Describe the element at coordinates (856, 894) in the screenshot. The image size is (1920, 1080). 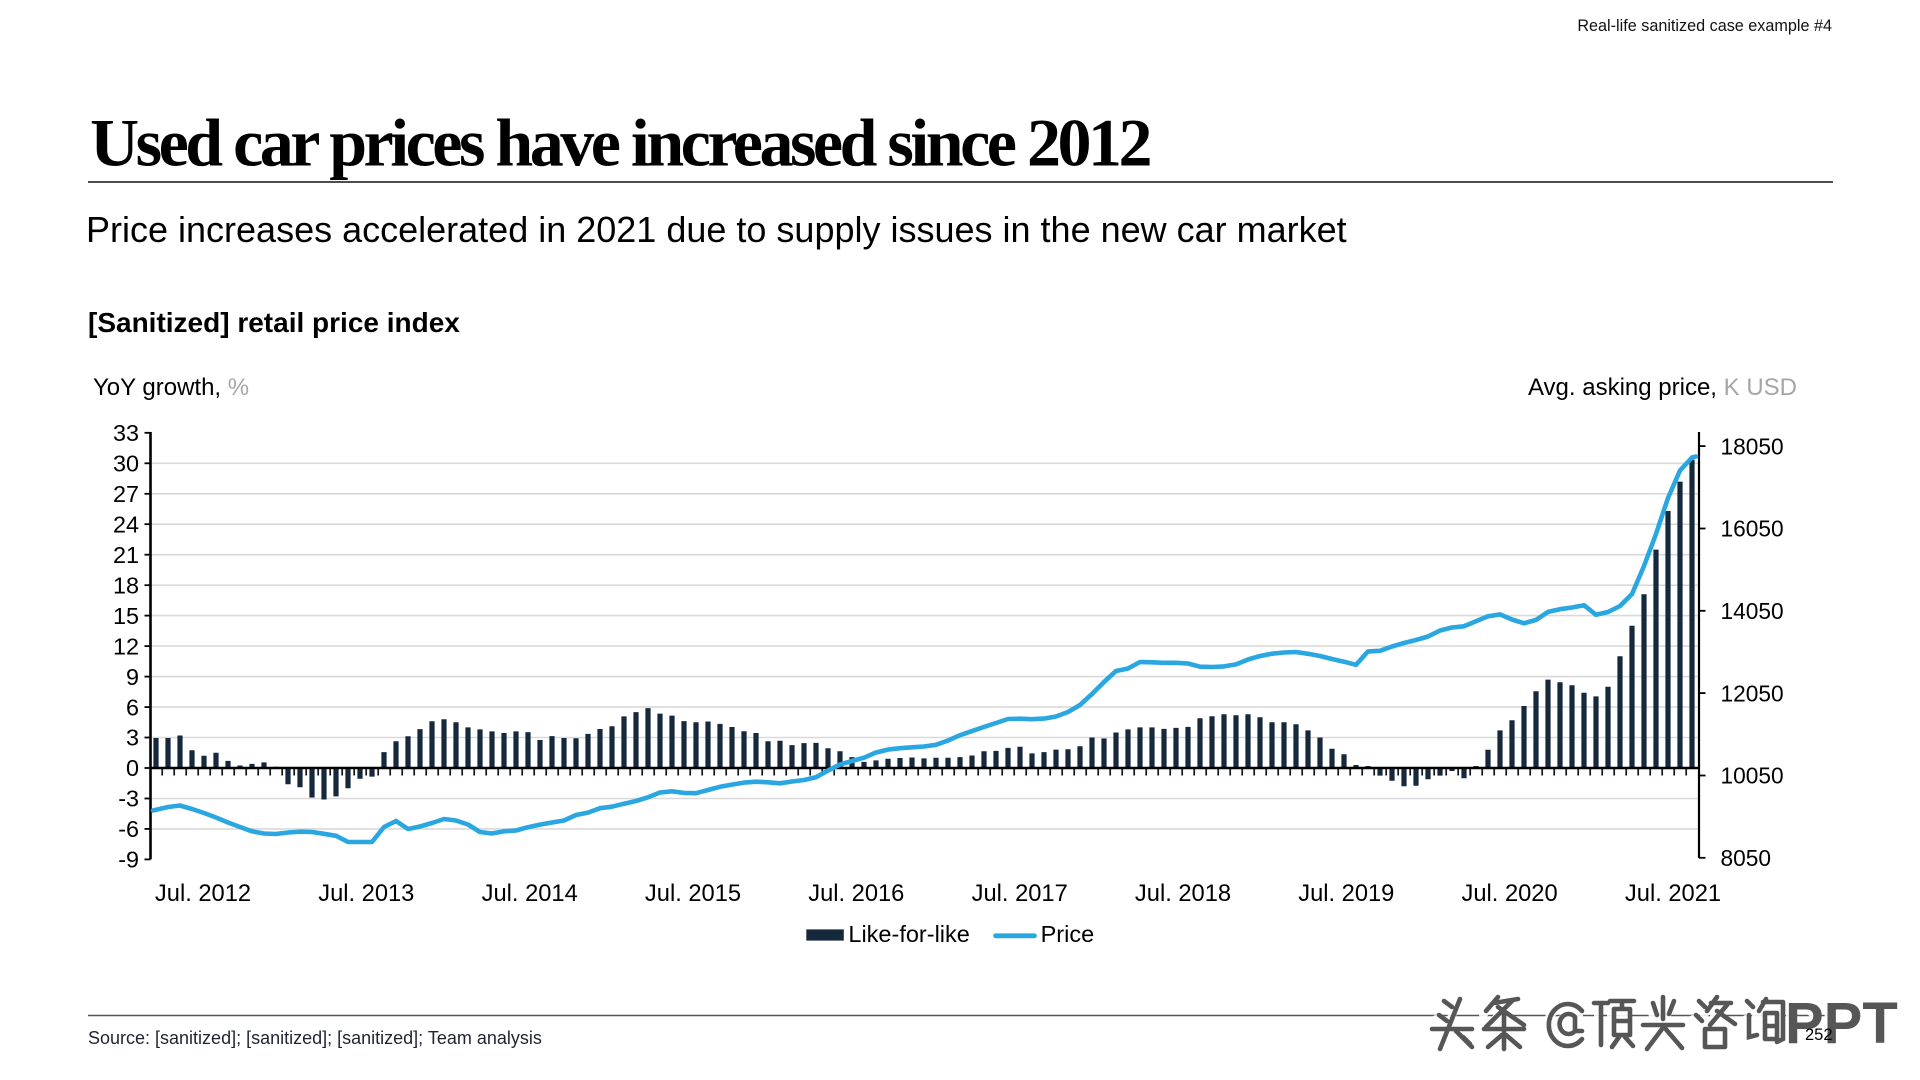
I see `svg-text: Jul. 2016` at that location.